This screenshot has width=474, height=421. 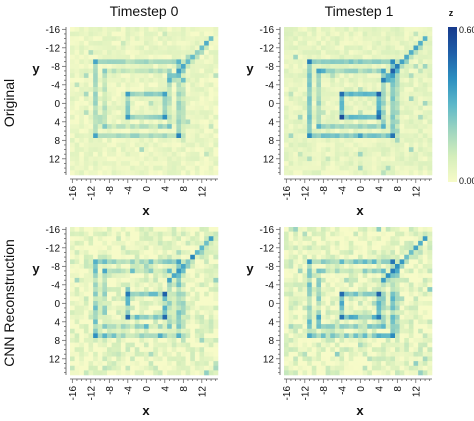 I want to click on colorbar-gradient, so click(x=452, y=104).